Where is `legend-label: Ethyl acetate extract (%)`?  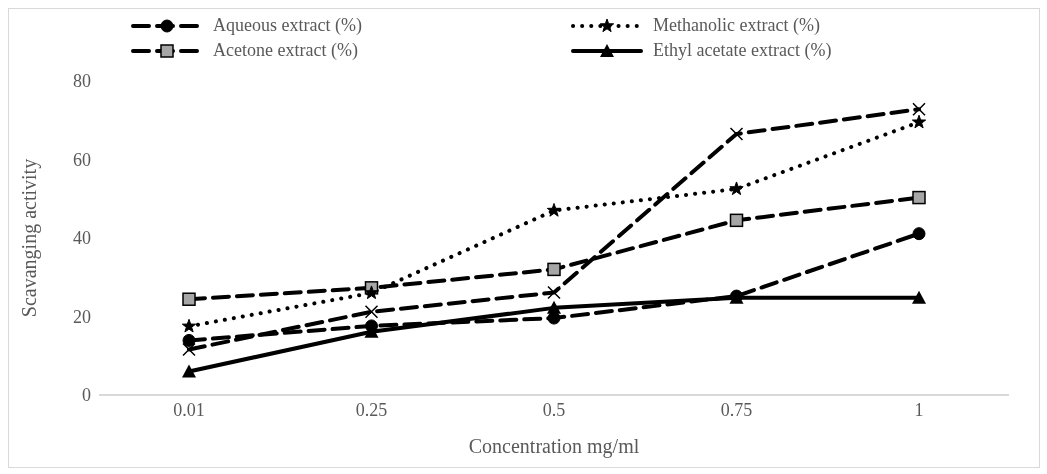 legend-label: Ethyl acetate extract (%) is located at coordinates (742, 50).